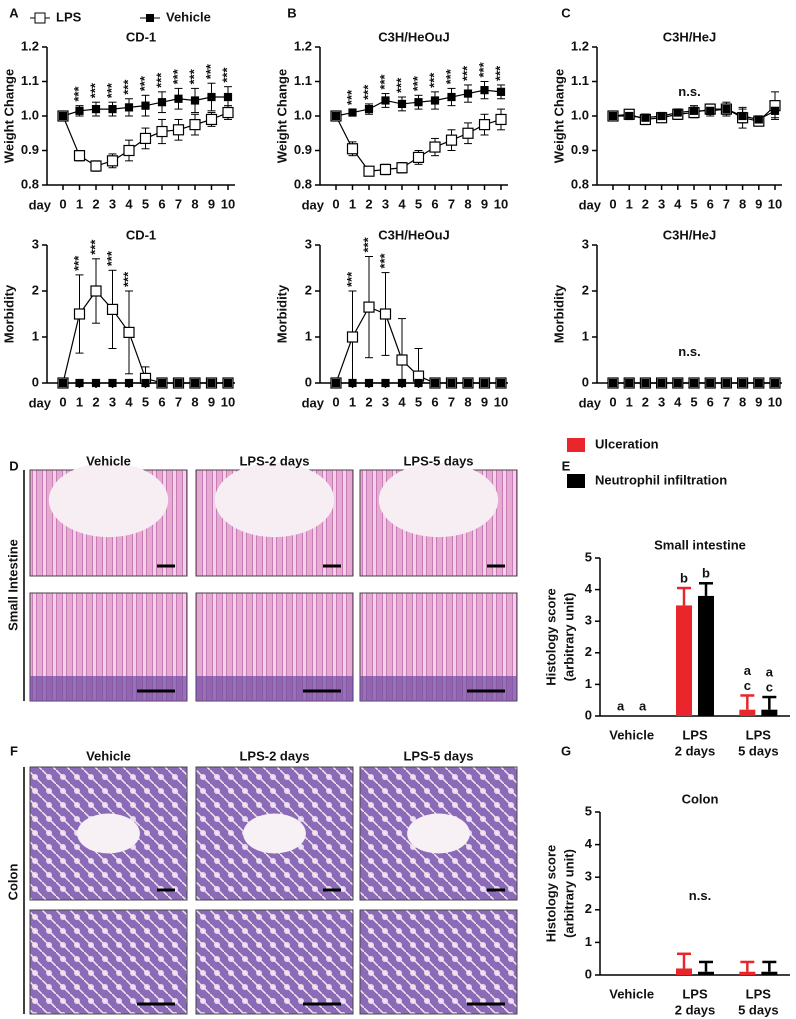  Describe the element at coordinates (631, 734) in the screenshot. I see `x-tick-label: Vehicle` at that location.